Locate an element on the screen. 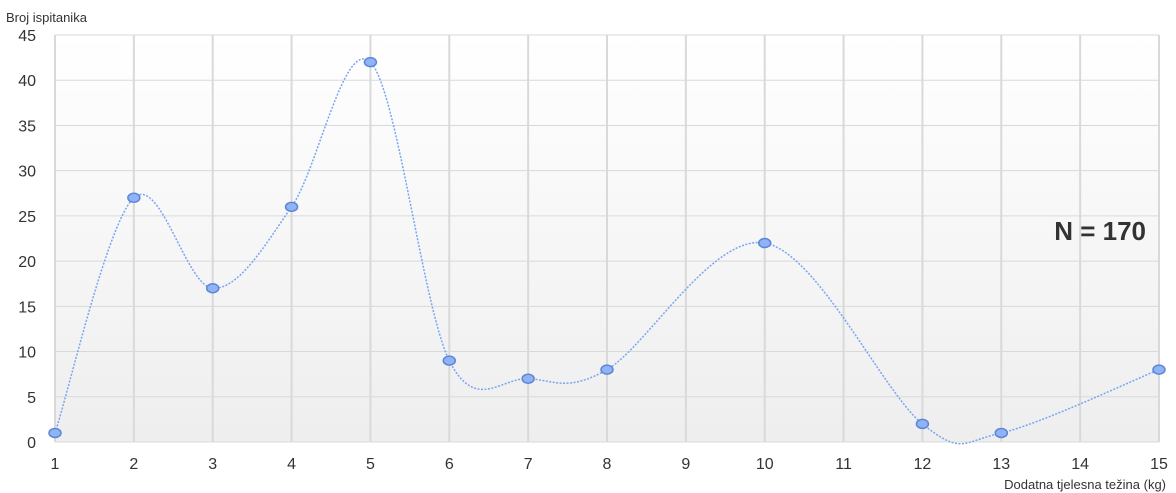  x-tick-label: 6 is located at coordinates (449, 464).